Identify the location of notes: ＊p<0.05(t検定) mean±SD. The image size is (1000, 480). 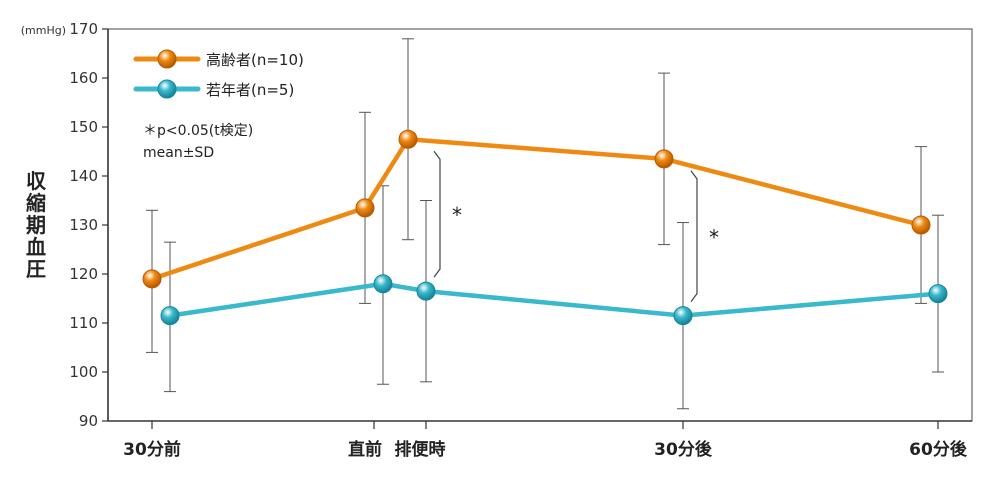
(198, 142).